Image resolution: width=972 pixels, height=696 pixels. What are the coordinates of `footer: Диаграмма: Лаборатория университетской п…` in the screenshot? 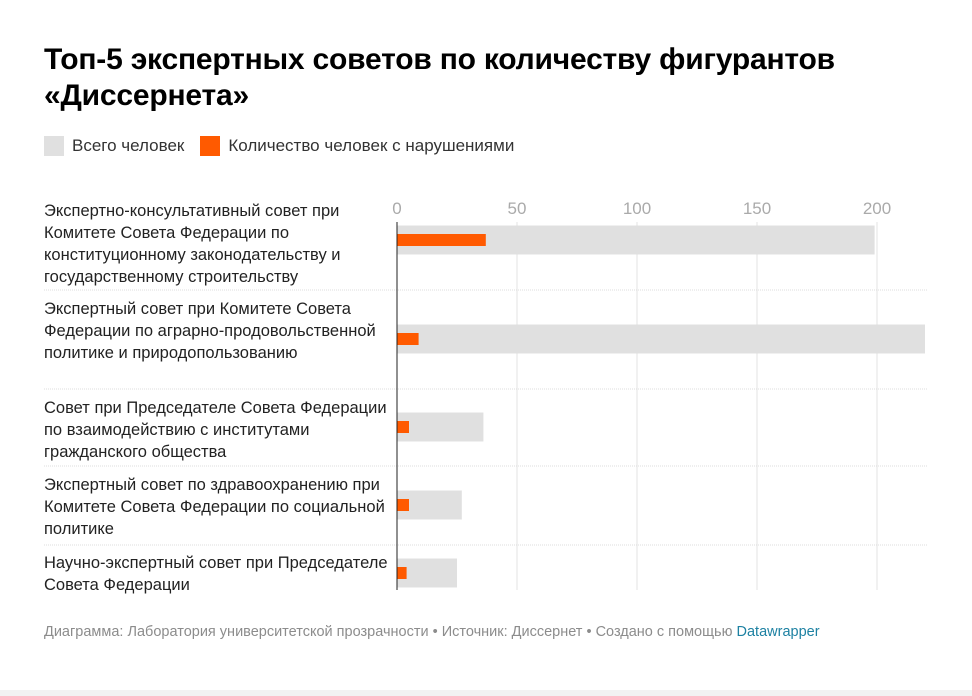 It's located at (432, 632).